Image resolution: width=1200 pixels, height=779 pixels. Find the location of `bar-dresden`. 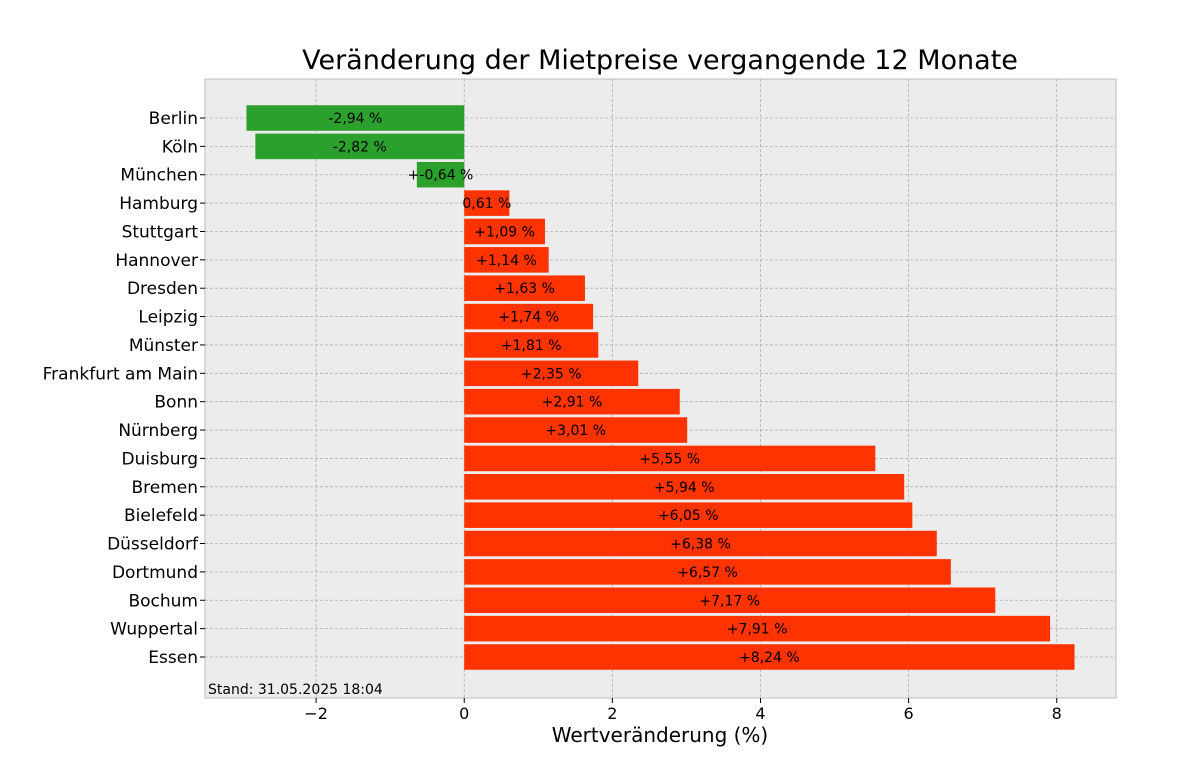

bar-dresden is located at coordinates (524, 288).